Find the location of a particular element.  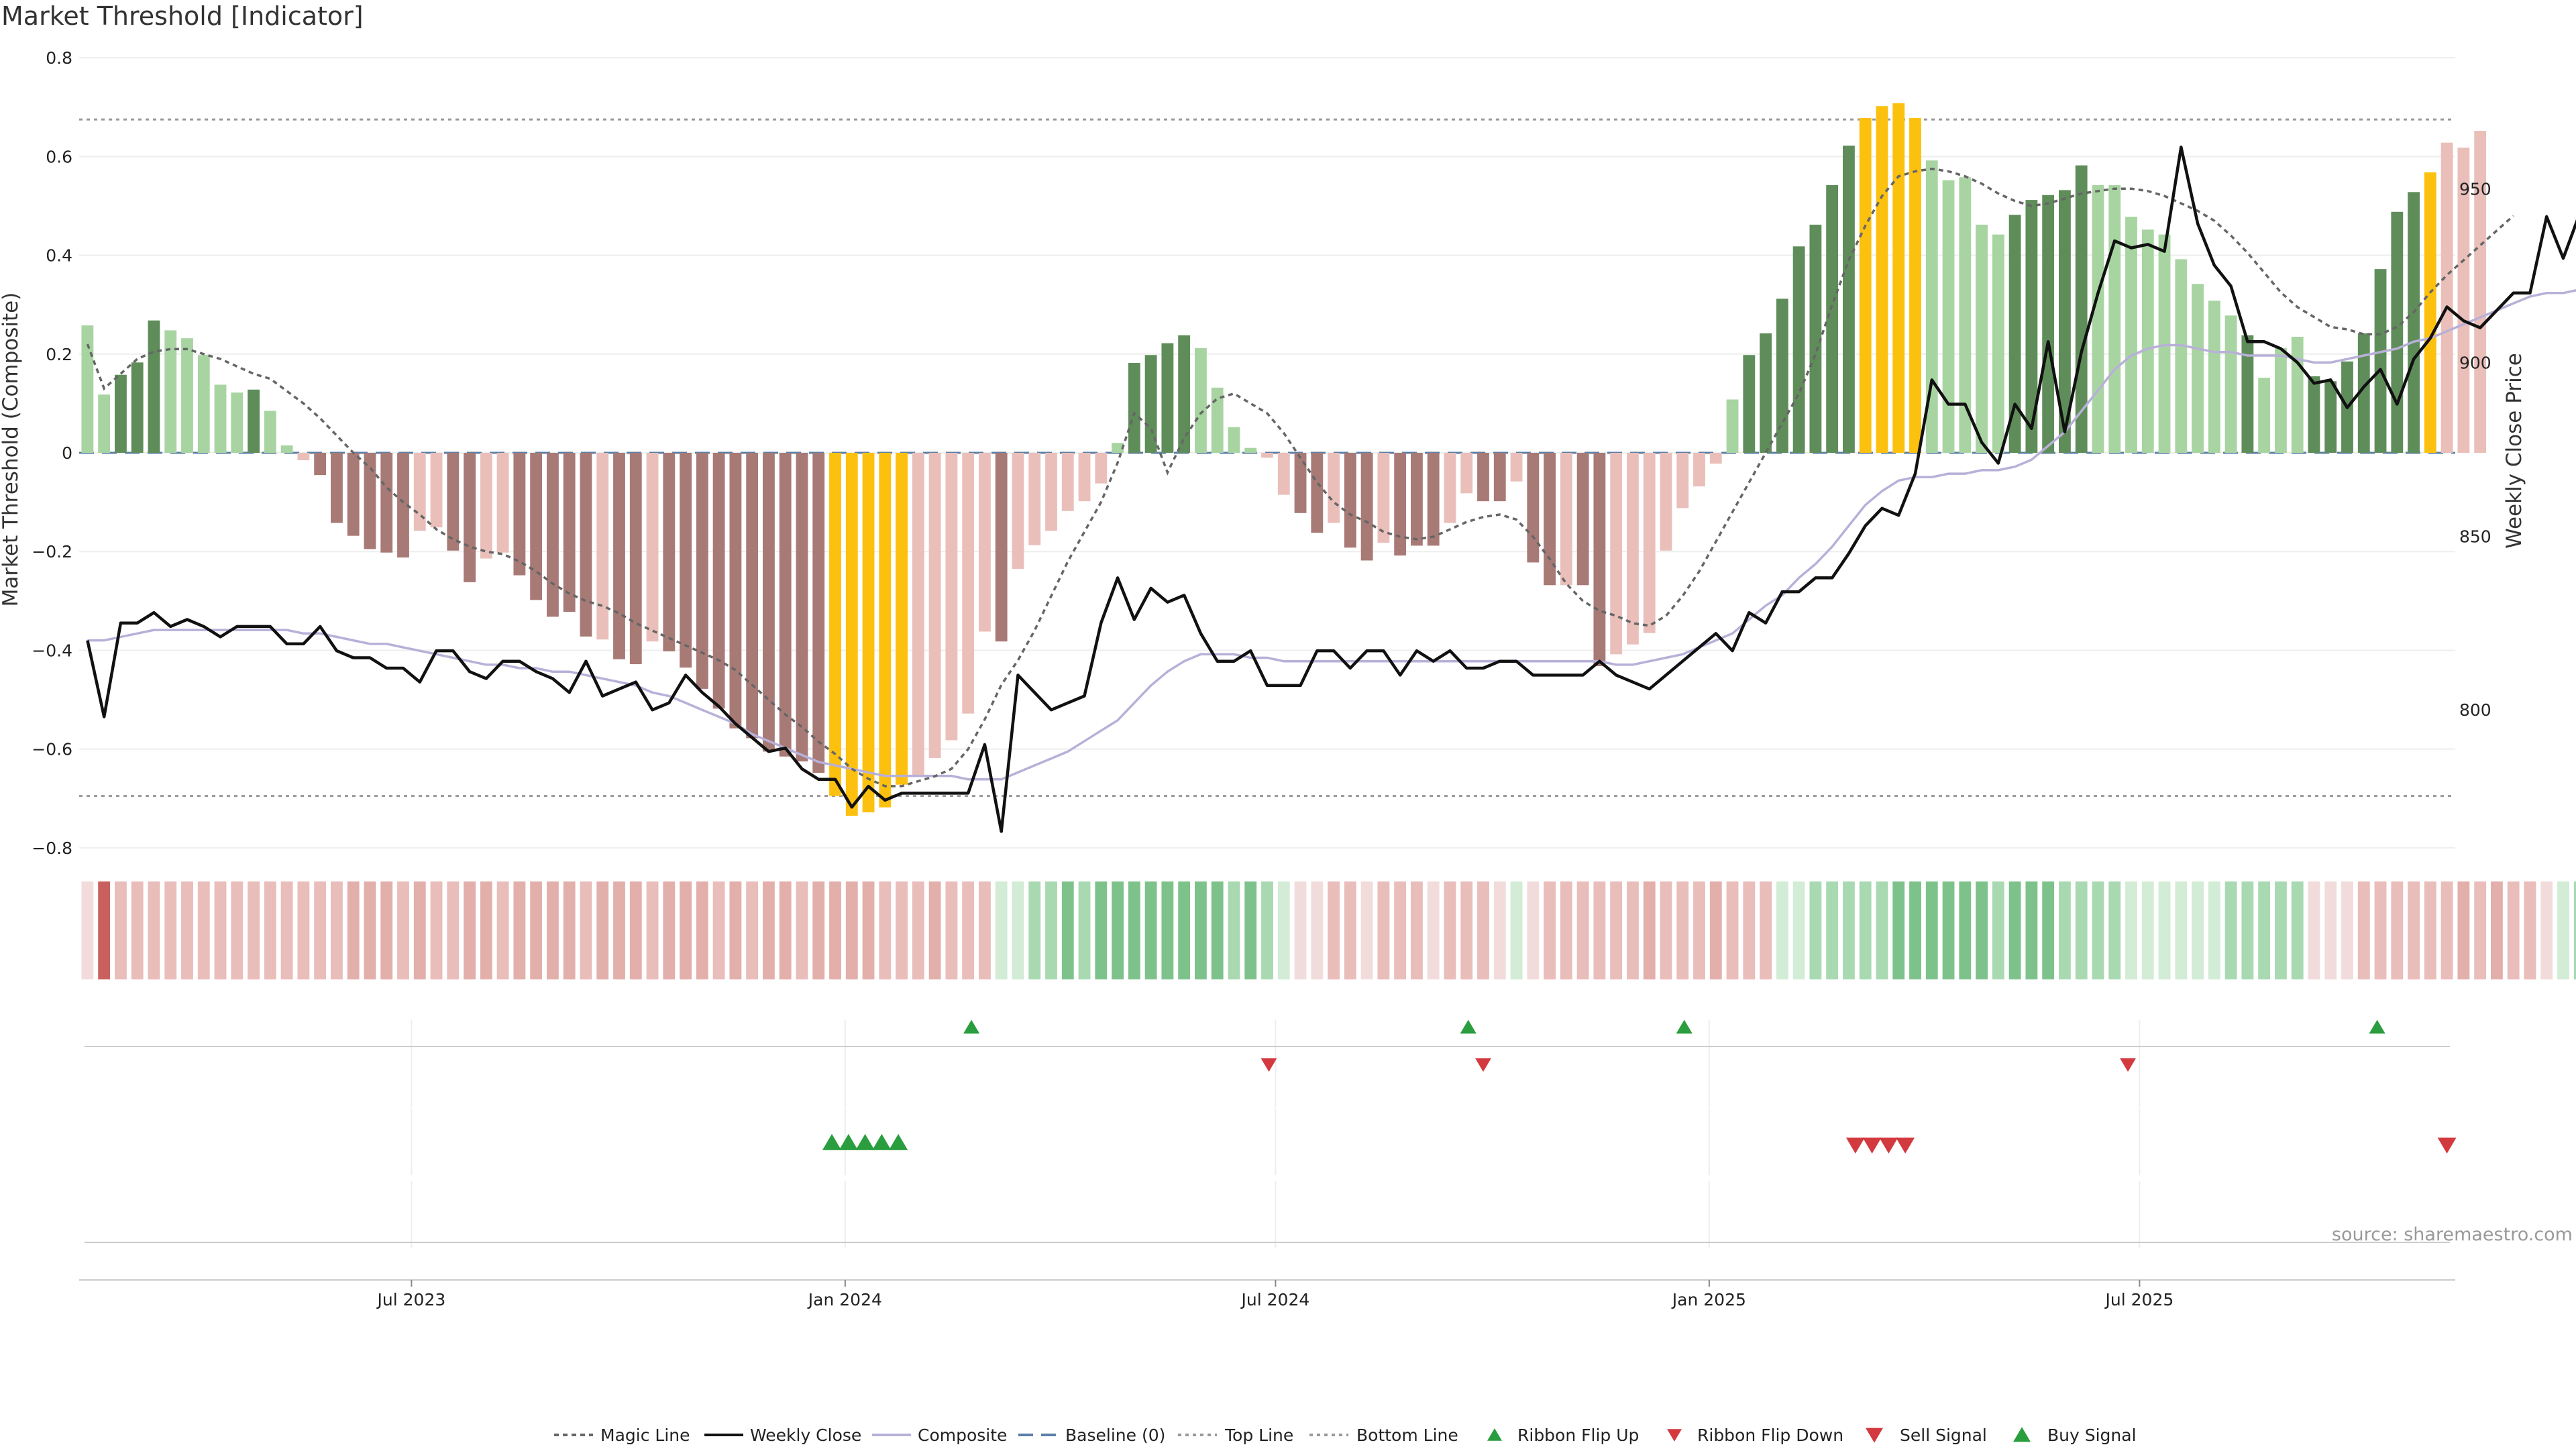

y-axis-title-right: Weekly Close Price is located at coordinates (2514, 451).